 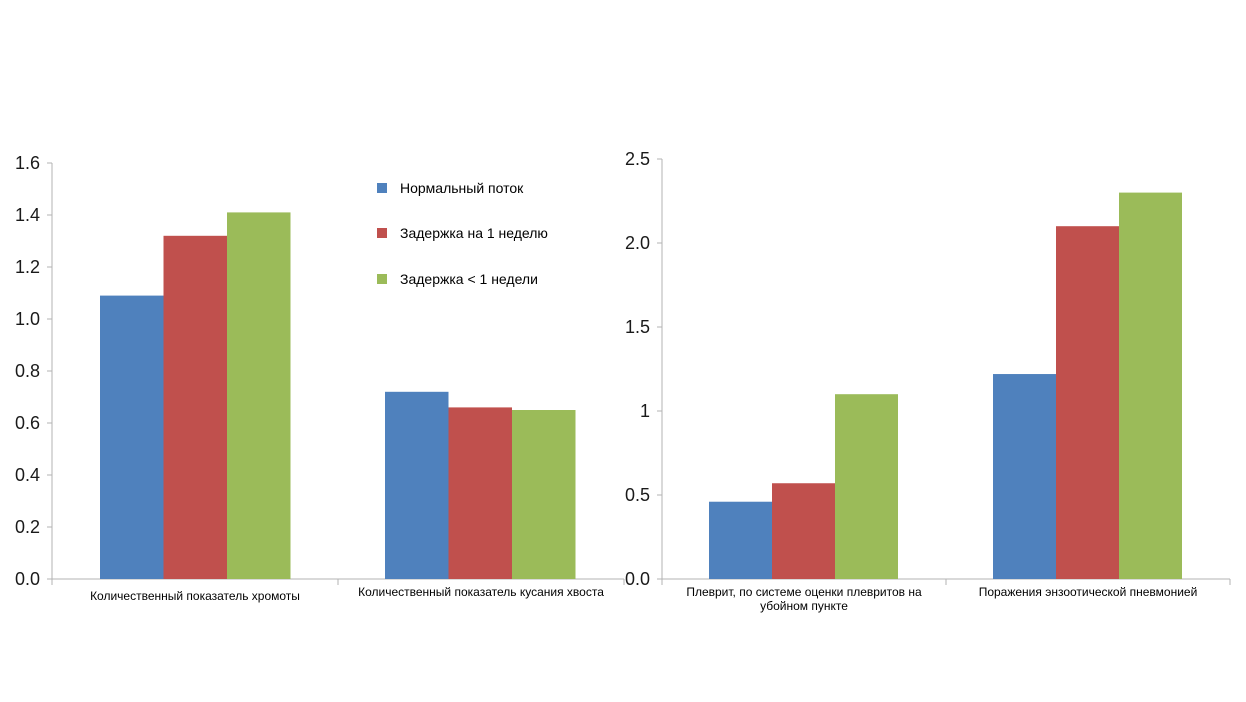 I want to click on legend-label: Нормальный поток, so click(x=462, y=188).